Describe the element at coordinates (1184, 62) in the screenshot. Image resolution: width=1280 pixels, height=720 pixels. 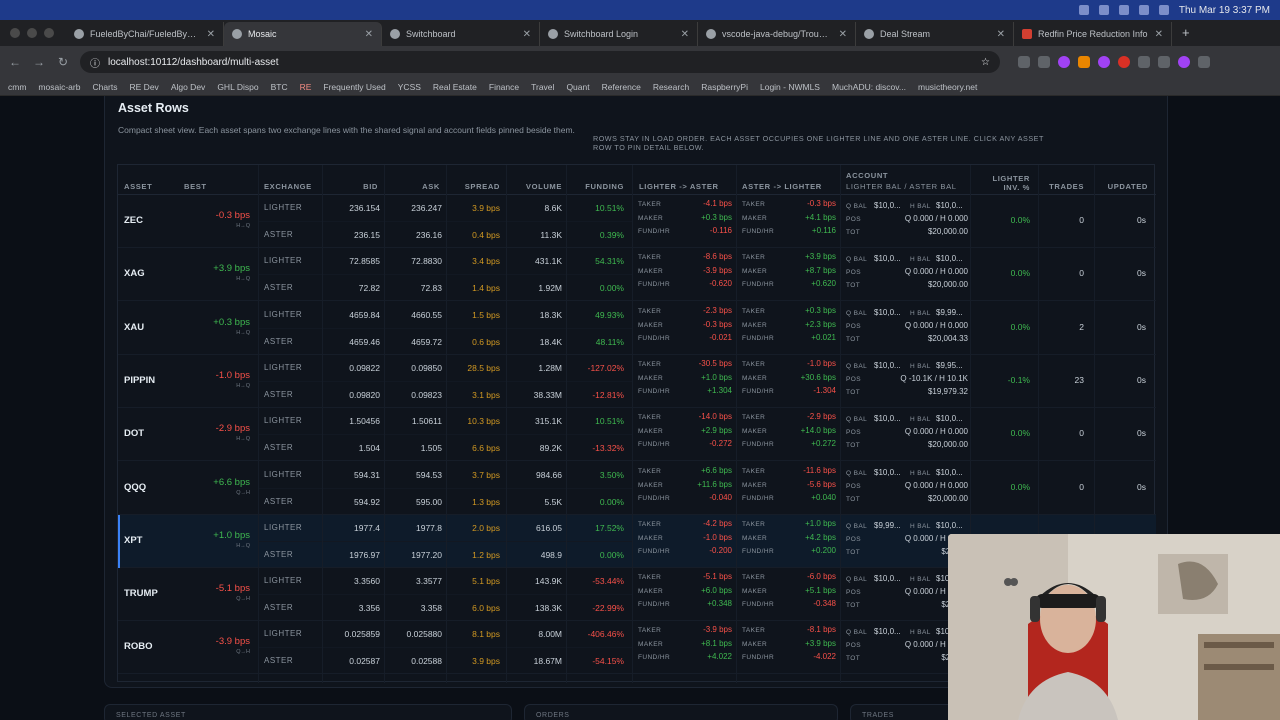
I see `profile-avatar` at that location.